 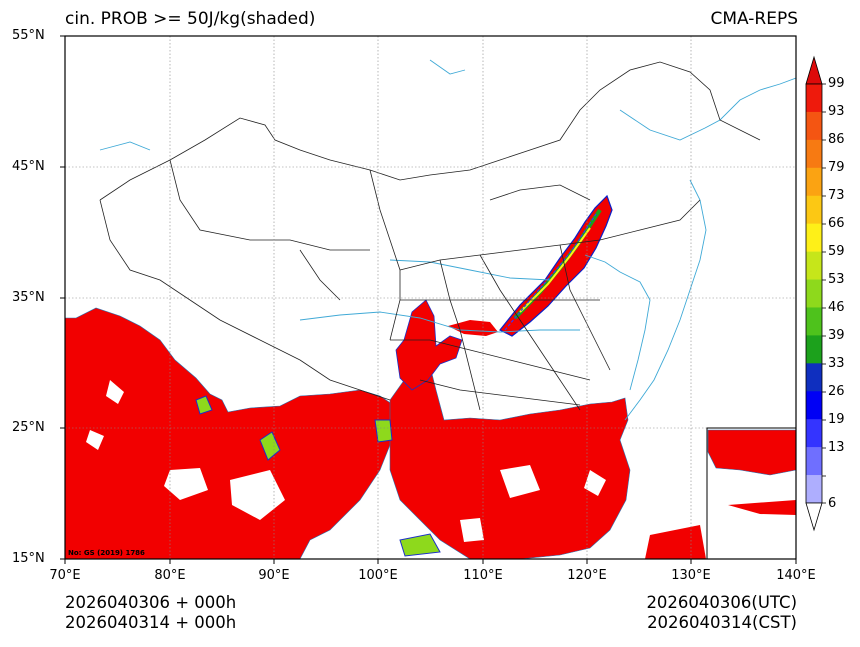 I want to click on colorbar-label: 66, so click(x=836, y=223).